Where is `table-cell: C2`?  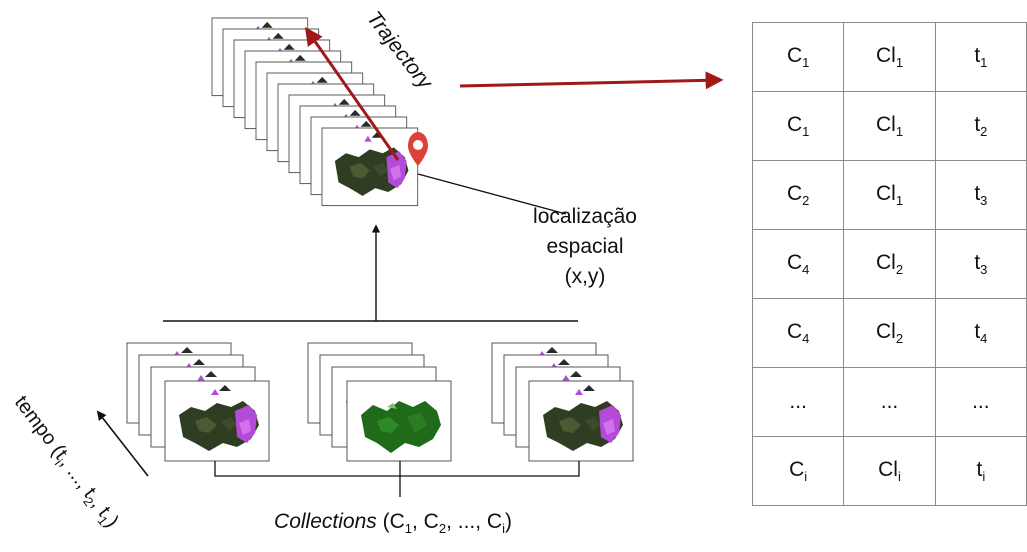 table-cell: C2 is located at coordinates (798, 195).